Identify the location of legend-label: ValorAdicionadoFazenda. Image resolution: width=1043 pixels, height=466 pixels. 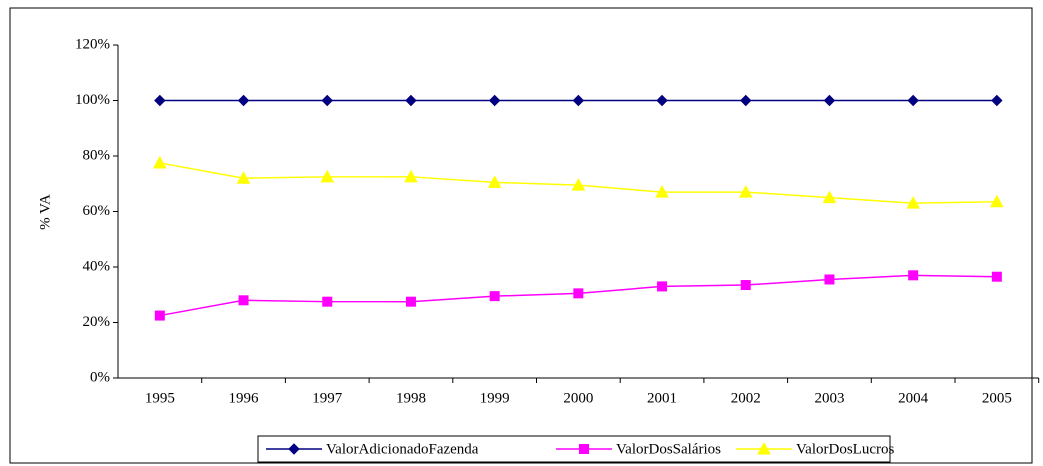
(402, 449).